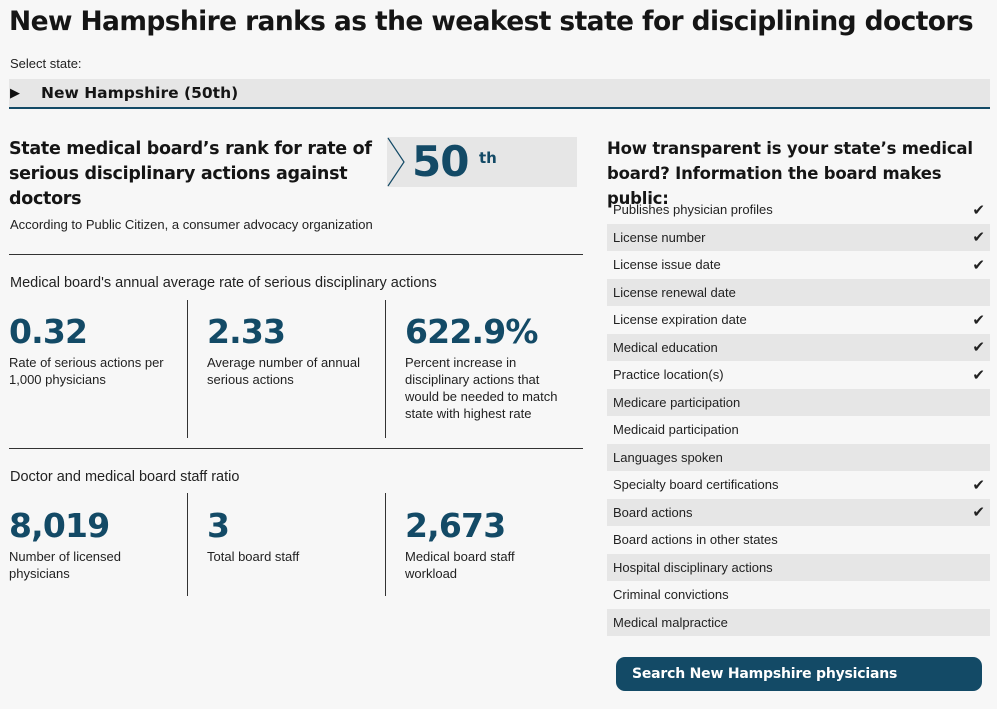 The height and width of the screenshot is (709, 997). What do you see at coordinates (696, 485) in the screenshot?
I see `transparency-item-label: Specialty board certifications` at bounding box center [696, 485].